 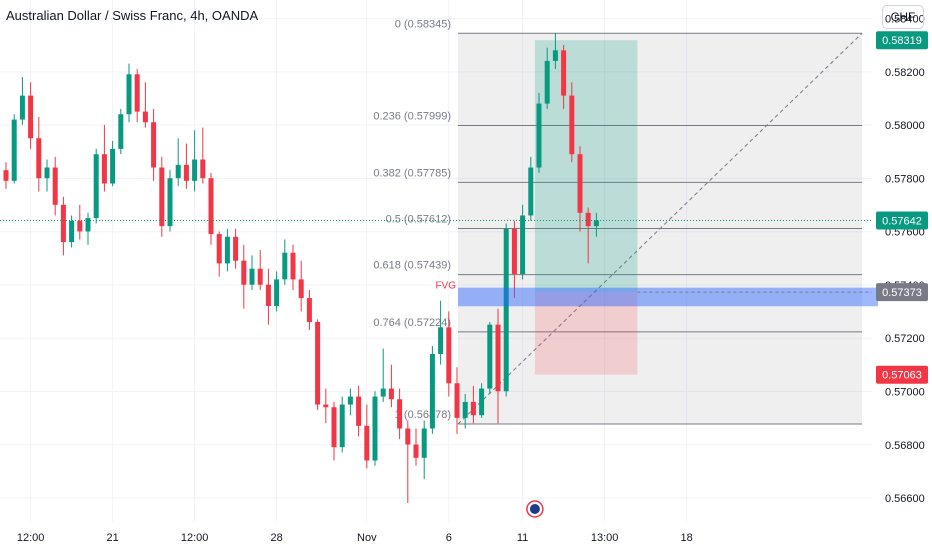 I want to click on fvg-label: FVG, so click(x=445, y=286).